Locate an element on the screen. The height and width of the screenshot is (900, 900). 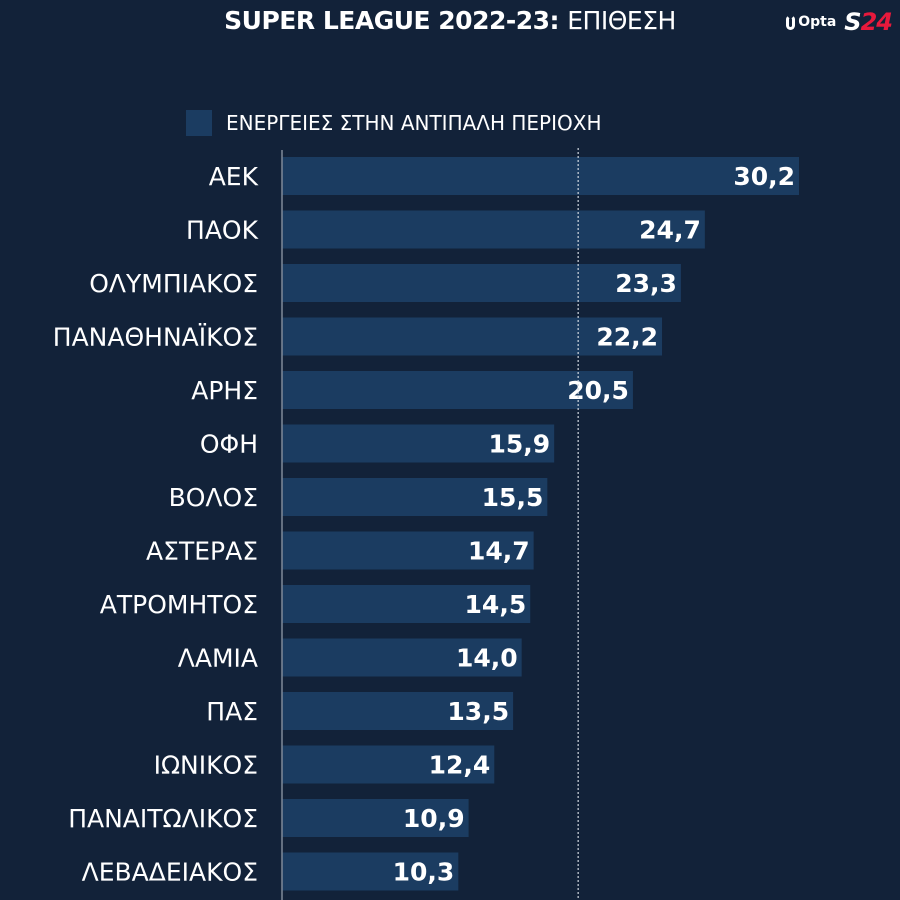
category-label: ΑΡΗΣ is located at coordinates (224, 390).